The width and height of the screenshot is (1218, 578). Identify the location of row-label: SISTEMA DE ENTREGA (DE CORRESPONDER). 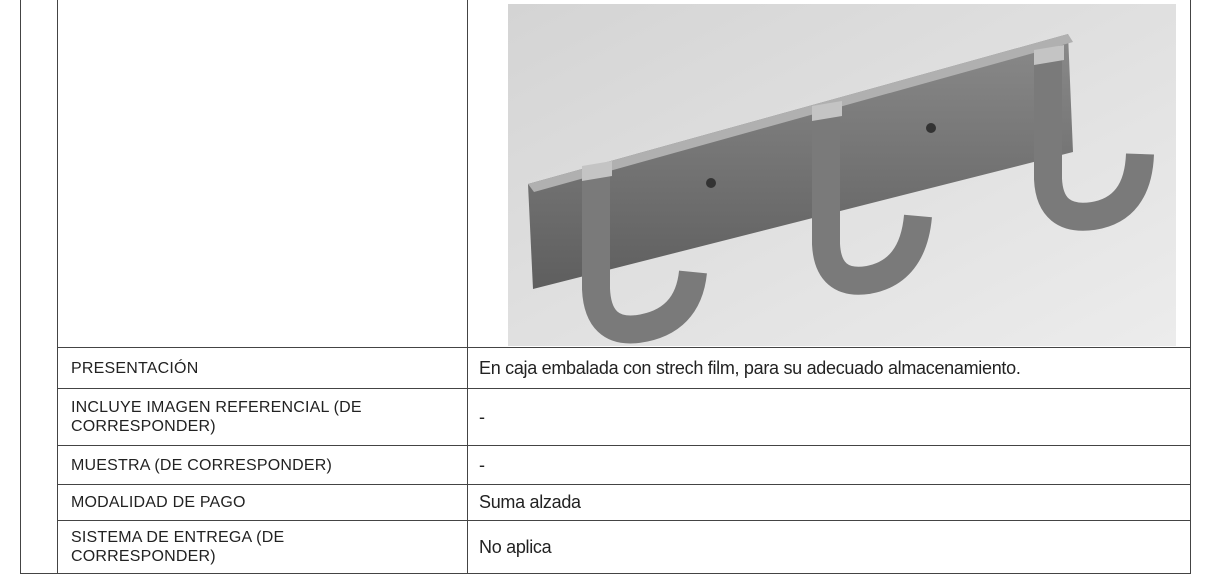
(178, 547).